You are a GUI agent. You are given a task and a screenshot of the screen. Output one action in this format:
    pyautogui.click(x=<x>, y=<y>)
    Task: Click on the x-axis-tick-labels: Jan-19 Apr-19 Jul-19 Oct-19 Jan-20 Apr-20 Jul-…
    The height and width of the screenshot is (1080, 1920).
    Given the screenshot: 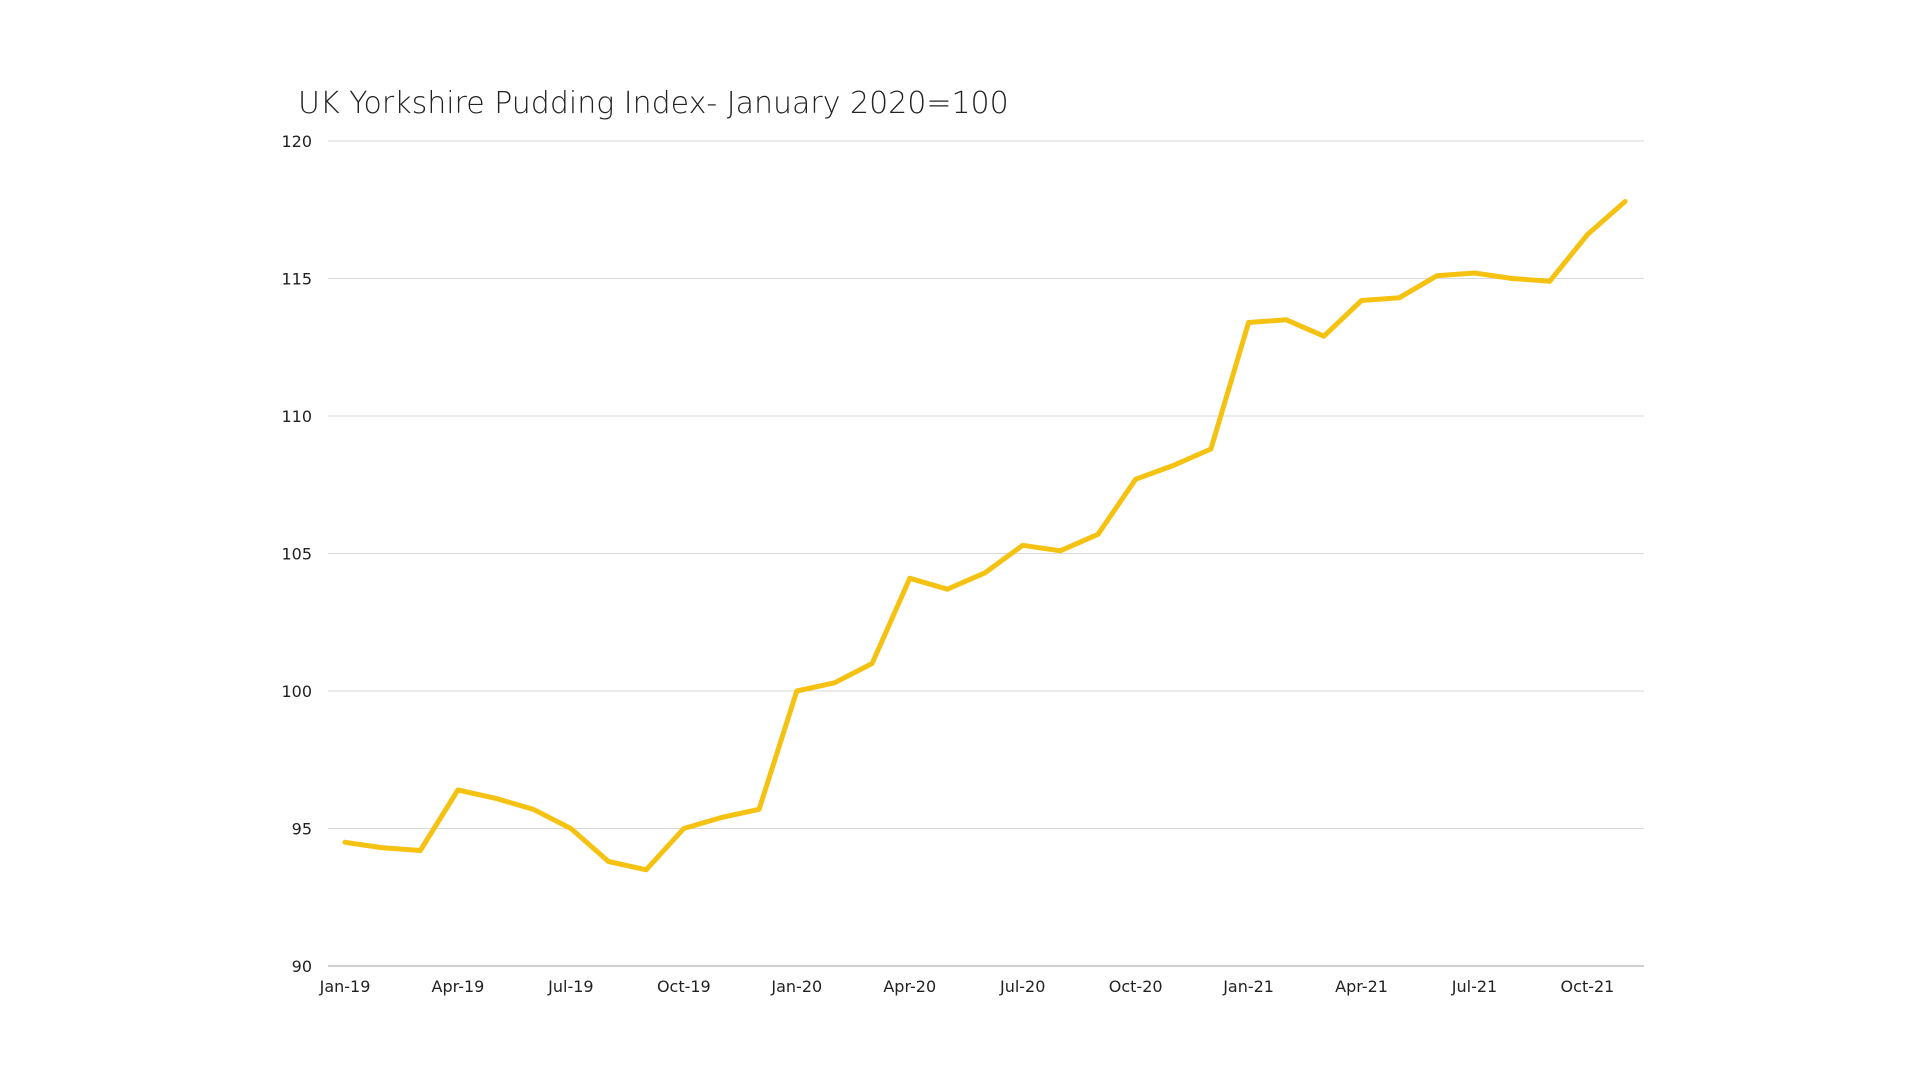 What is the action you would take?
    pyautogui.click(x=967, y=986)
    